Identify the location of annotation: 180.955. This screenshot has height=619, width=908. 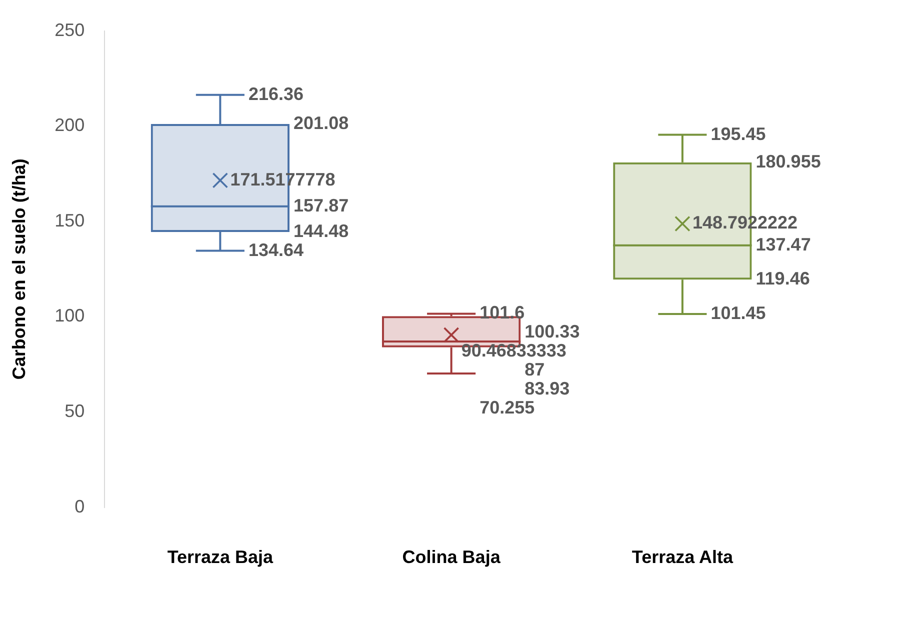
(788, 161).